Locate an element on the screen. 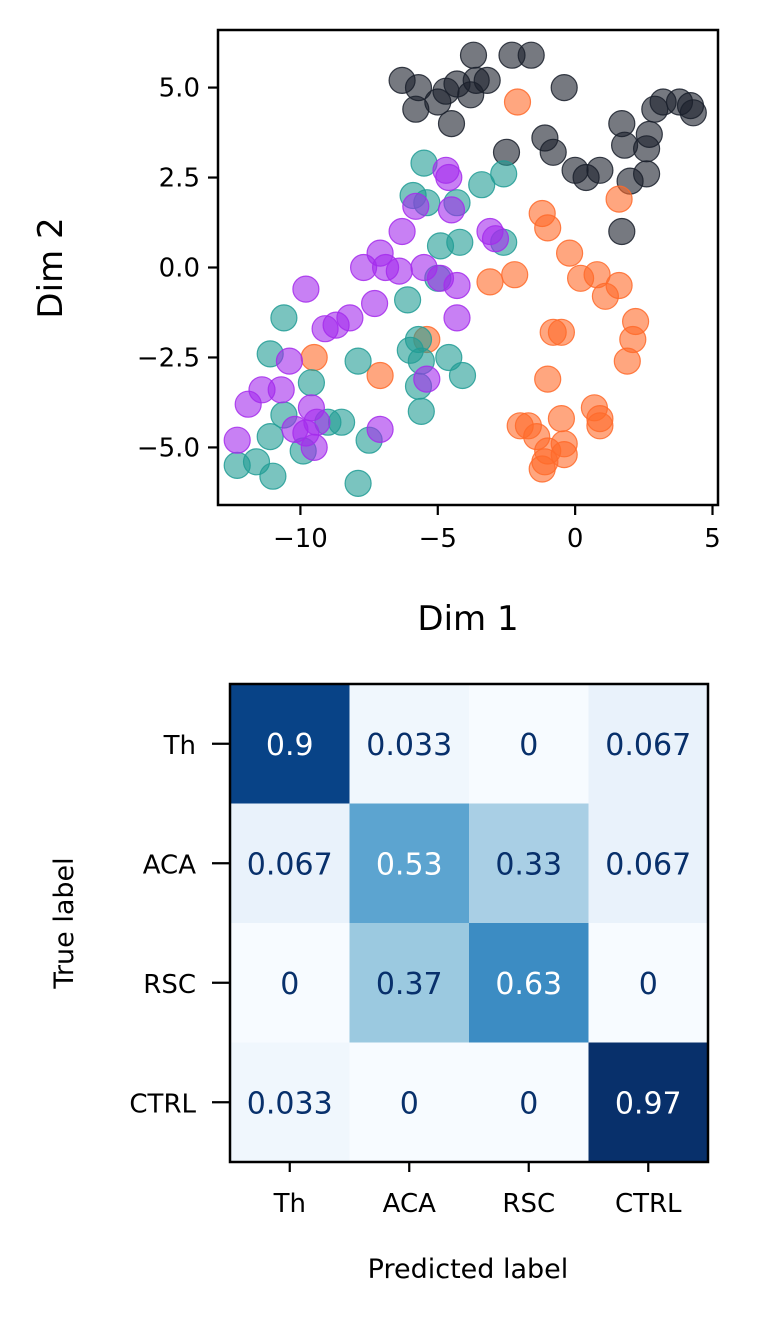 This screenshot has width=757, height=1318. scatter-x-ticks: −10 −5 0 5 is located at coordinates (497, 529).